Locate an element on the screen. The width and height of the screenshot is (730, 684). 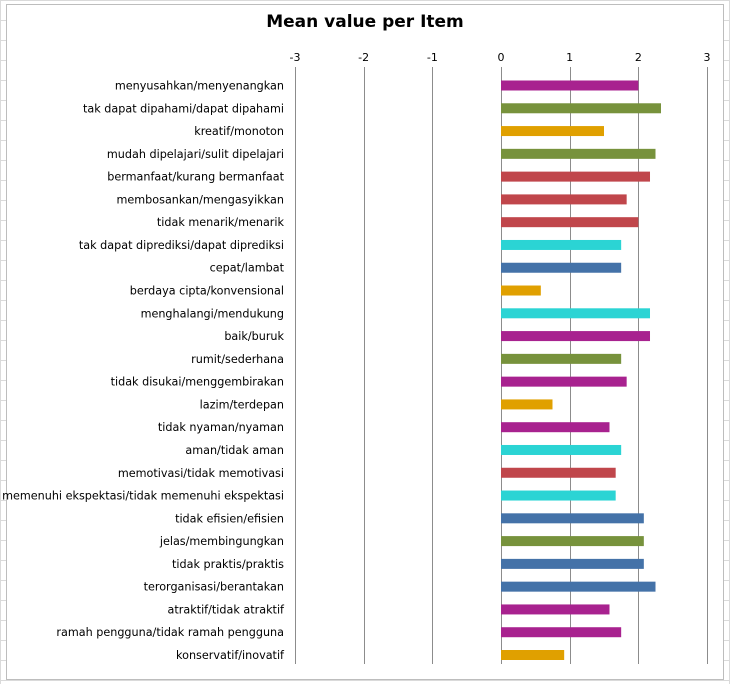
x-tick-label: -2 is located at coordinates (363, 57).